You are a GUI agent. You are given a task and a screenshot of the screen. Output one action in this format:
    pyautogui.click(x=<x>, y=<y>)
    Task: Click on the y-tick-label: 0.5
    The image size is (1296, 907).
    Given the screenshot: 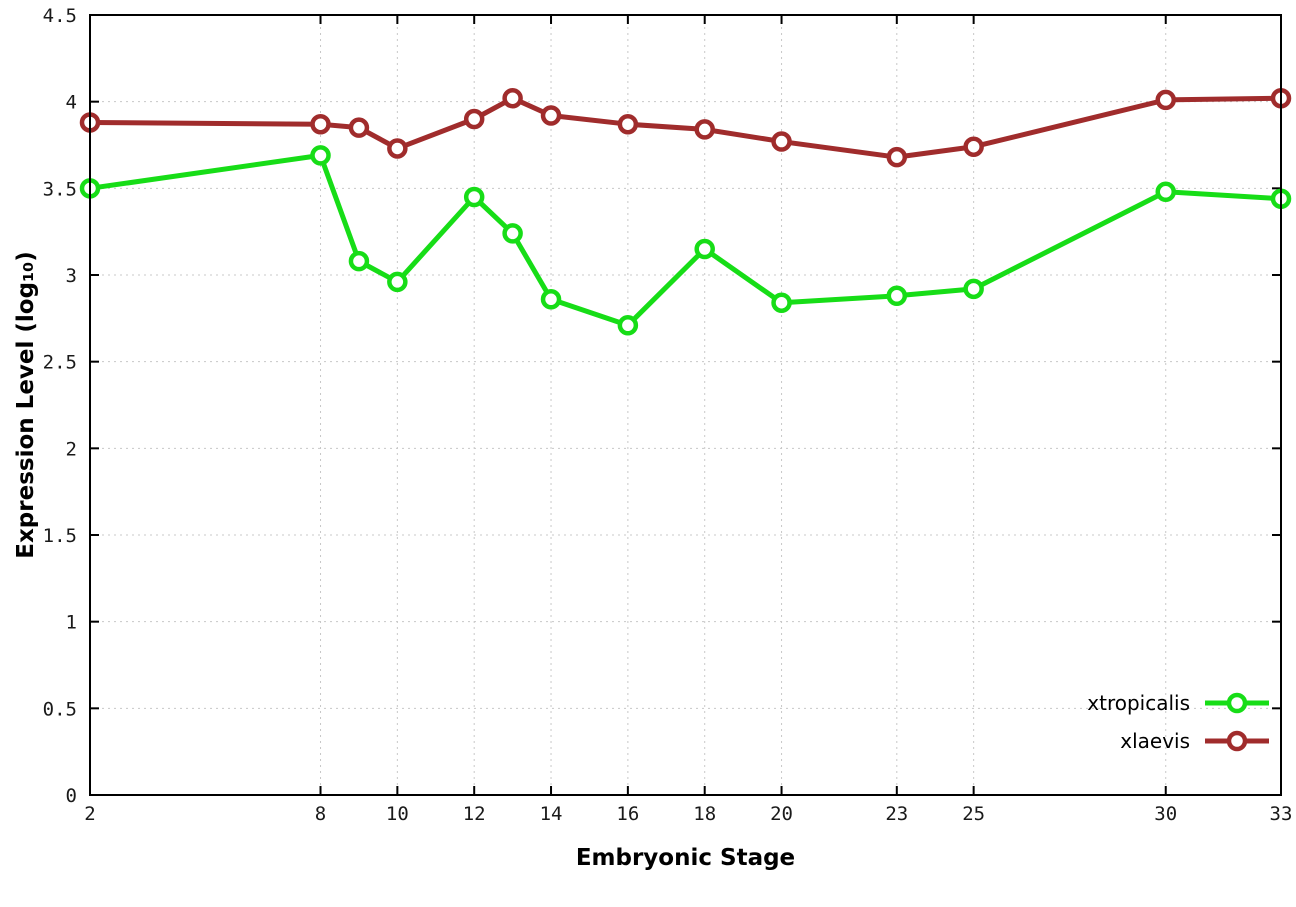 What is the action you would take?
    pyautogui.click(x=60, y=709)
    